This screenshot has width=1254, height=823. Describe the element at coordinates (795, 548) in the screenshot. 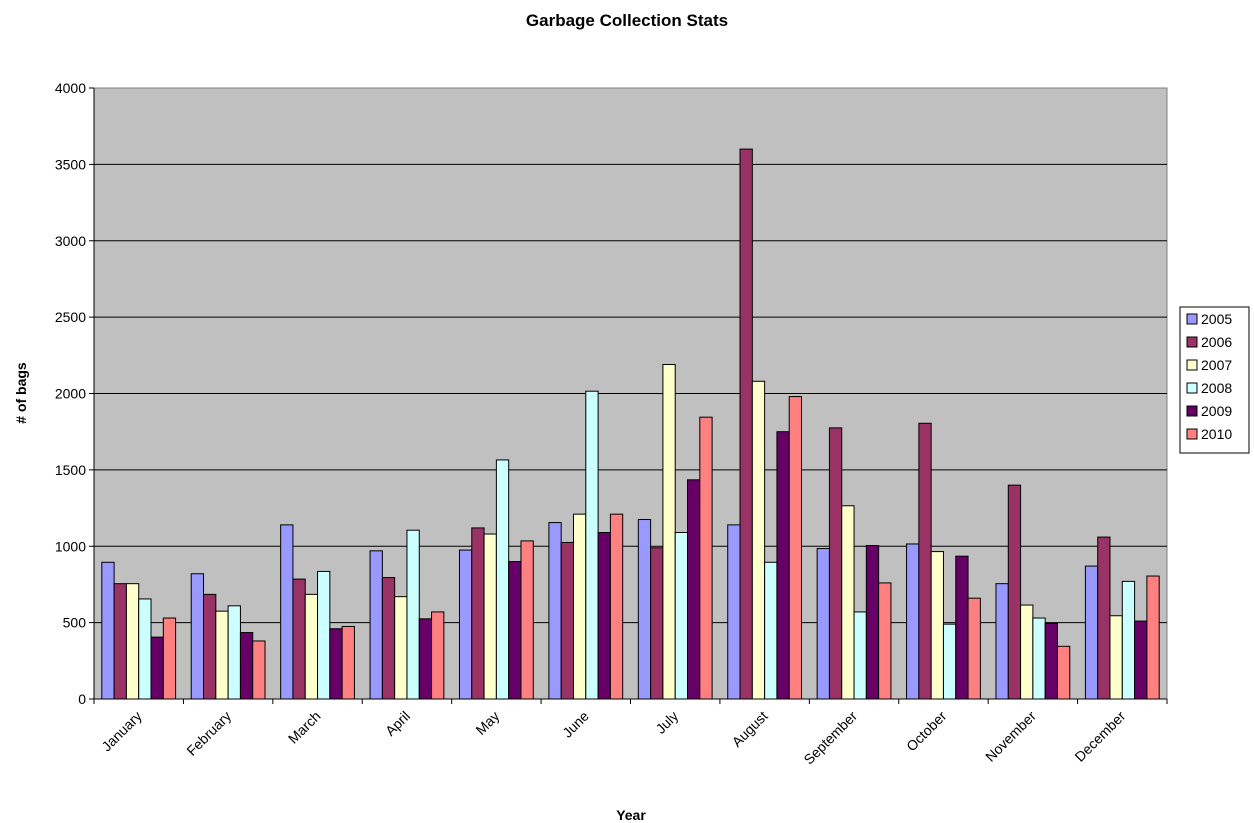

I see `bar-2010-august` at that location.